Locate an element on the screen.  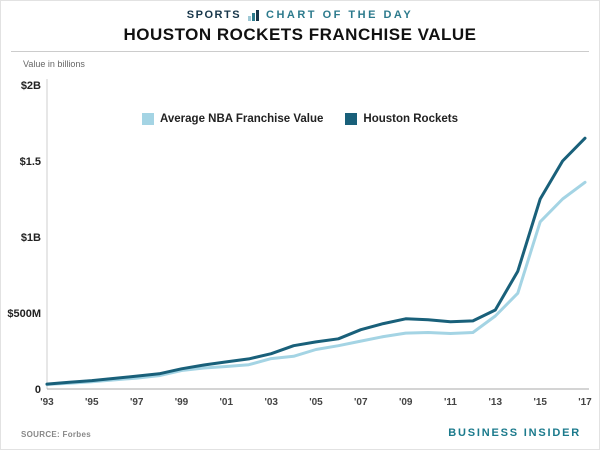
page-title: HOUSTON ROCKETS FRANCHISE VALUE is located at coordinates (300, 34).